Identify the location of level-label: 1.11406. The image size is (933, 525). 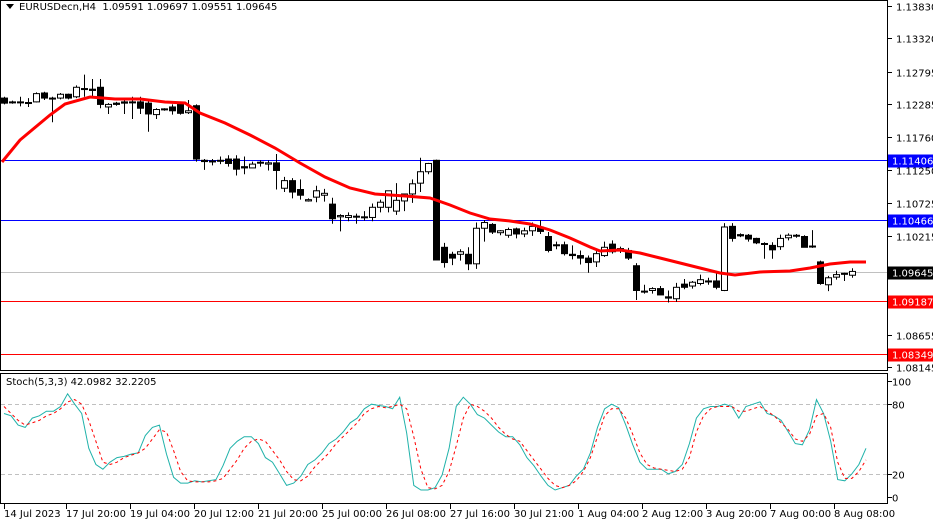
(912, 162).